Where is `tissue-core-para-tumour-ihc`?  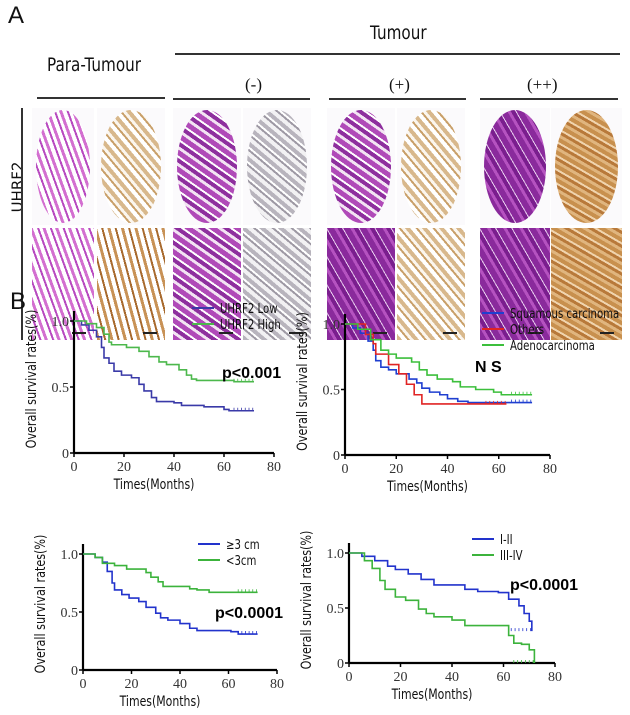 tissue-core-para-tumour-ihc is located at coordinates (131, 166).